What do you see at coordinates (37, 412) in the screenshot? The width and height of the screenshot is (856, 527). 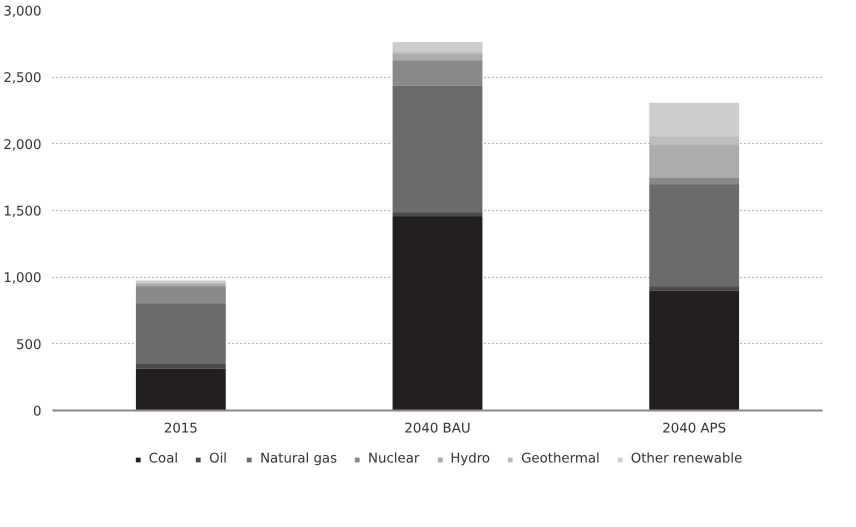 I see `y-tick-label: 0` at bounding box center [37, 412].